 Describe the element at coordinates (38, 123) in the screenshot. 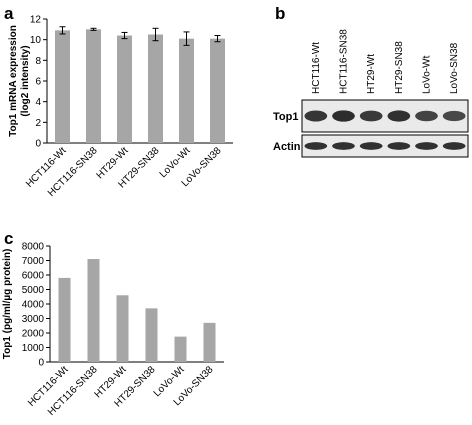

I see `y-tick-label: 2` at that location.